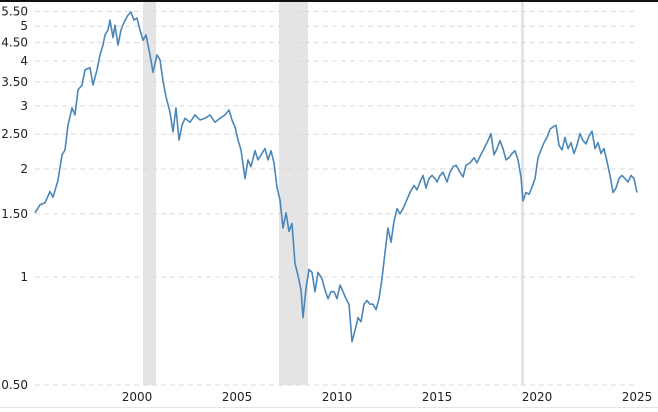  I want to click on y-tick-label: 2.50, so click(14, 134).